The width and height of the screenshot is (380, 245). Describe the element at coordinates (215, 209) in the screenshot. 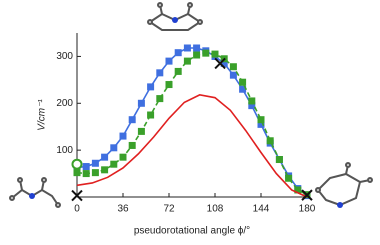

I see `x-tick-label: 108` at that location.